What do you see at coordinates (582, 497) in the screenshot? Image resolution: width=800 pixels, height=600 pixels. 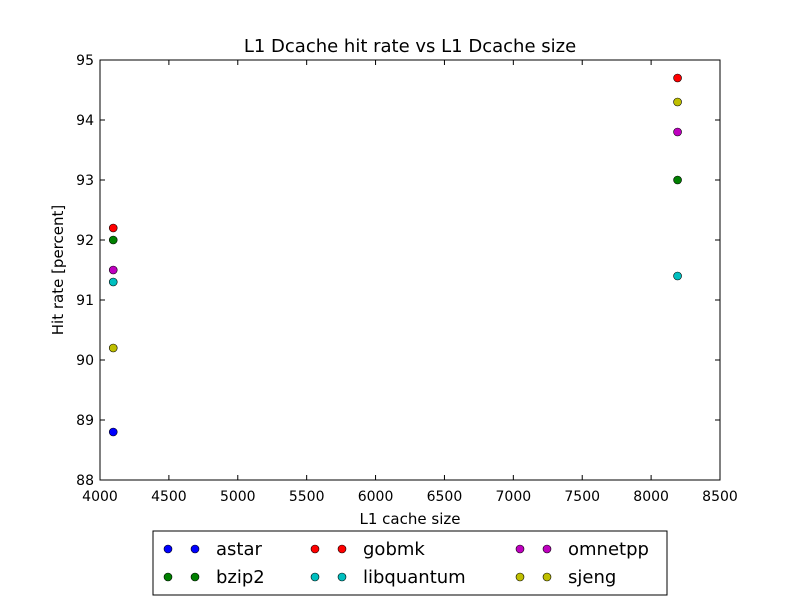 I see `x-tick-label: 7500` at bounding box center [582, 497].